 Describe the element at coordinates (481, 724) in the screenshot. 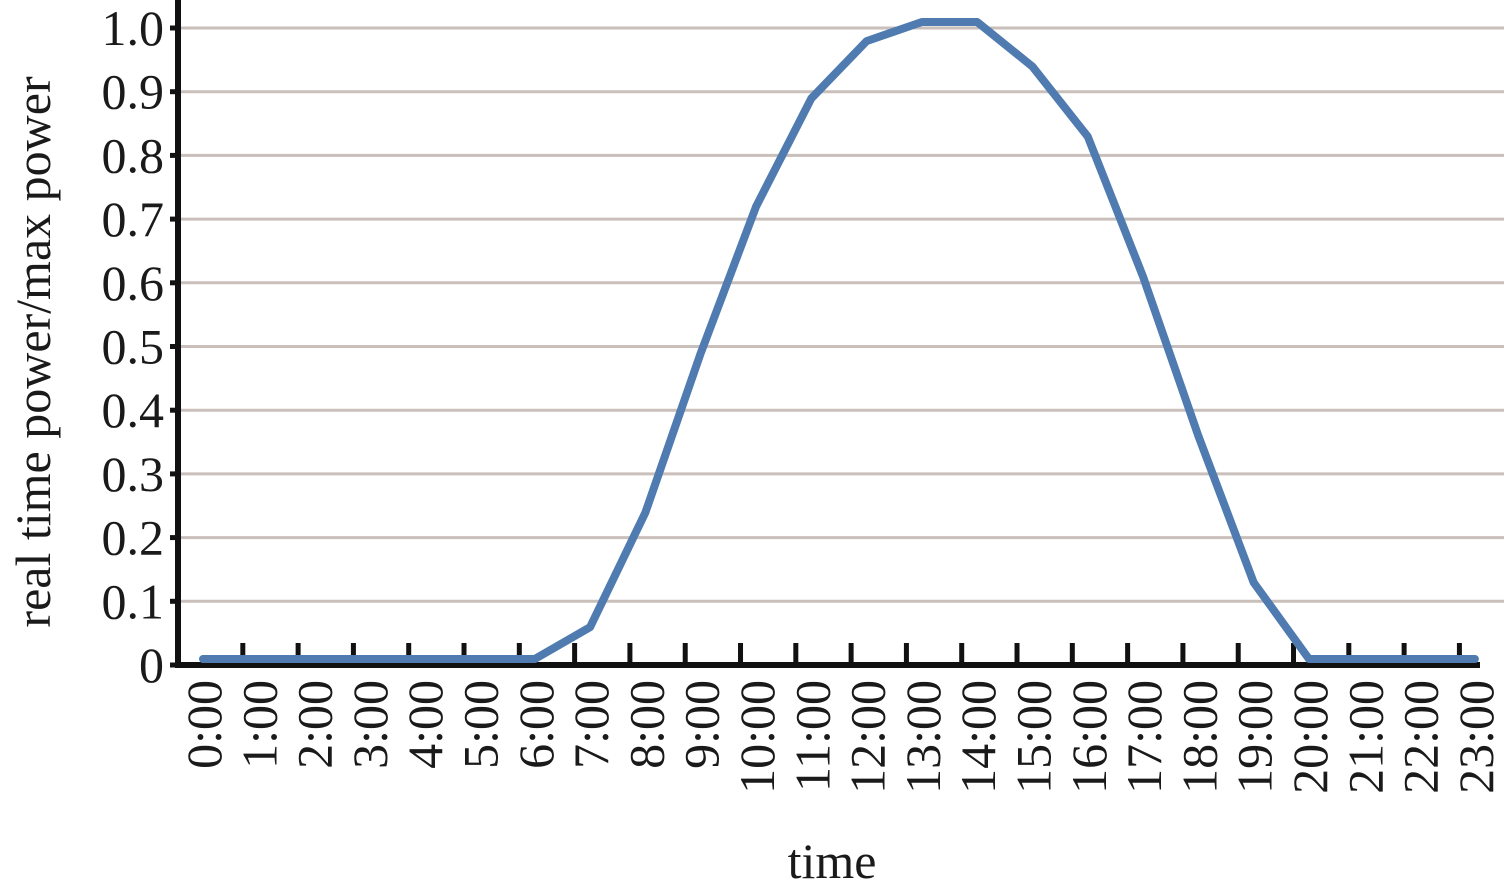

I see `x-tick-label: 5:00` at that location.